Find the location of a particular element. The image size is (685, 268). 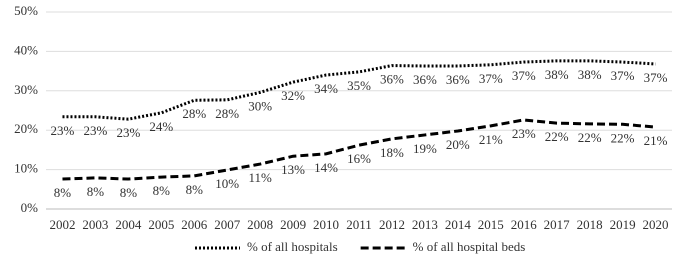

x-tick-label: 2006 is located at coordinates (194, 224).